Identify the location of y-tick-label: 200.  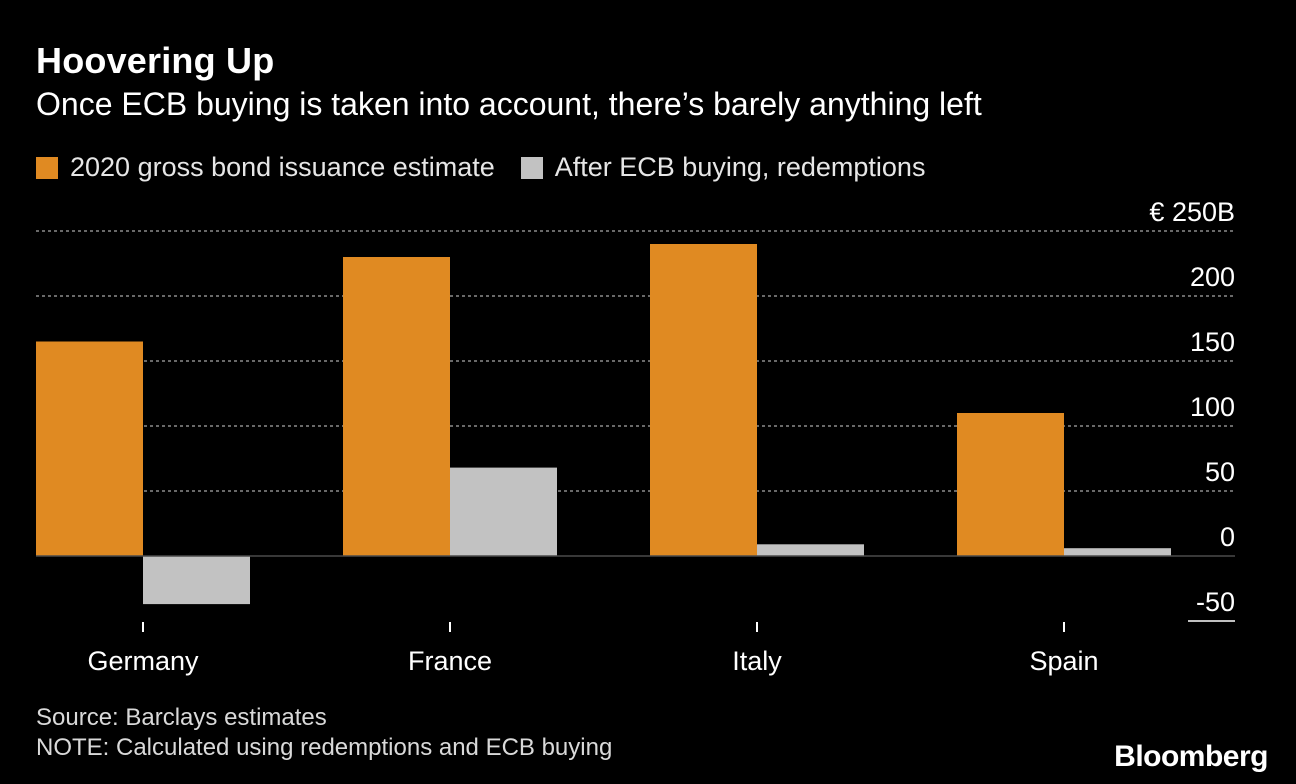
(1212, 277).